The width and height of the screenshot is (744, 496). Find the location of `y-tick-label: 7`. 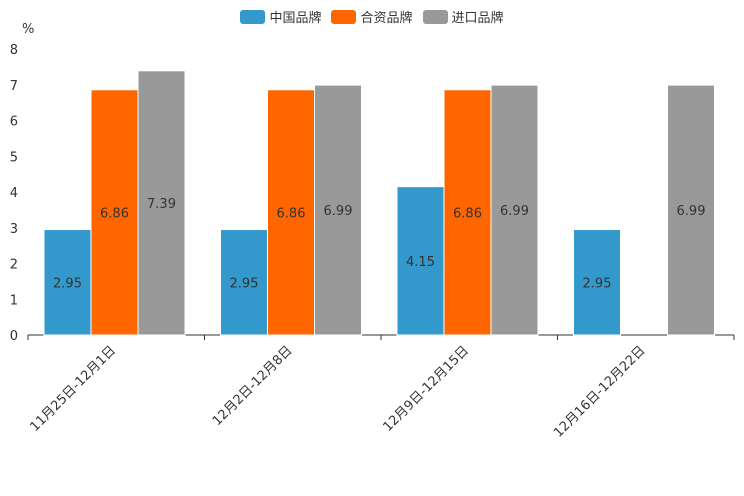

y-tick-label: 7 is located at coordinates (14, 86).